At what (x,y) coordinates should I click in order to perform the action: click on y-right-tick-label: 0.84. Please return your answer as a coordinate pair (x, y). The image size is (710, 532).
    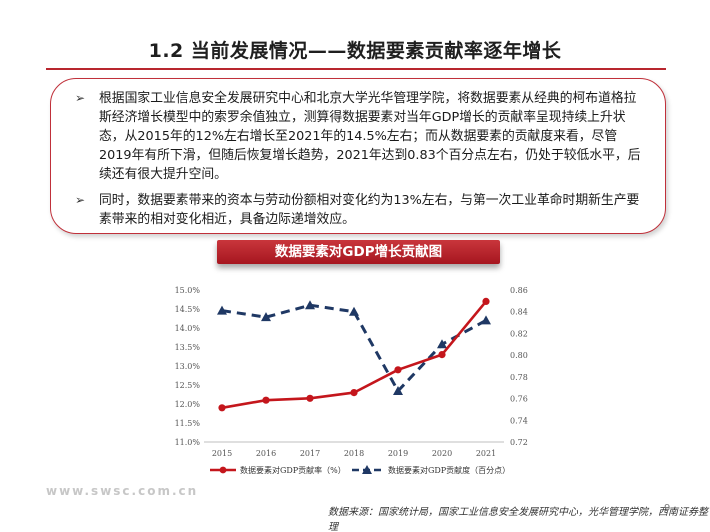
    Looking at the image, I should click on (519, 312).